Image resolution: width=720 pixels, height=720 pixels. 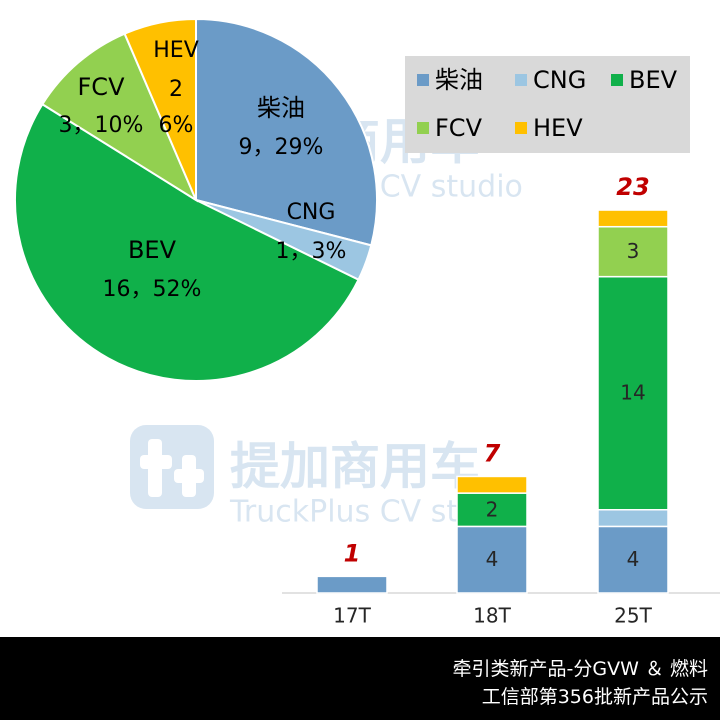 What do you see at coordinates (559, 80) in the screenshot?
I see `legend-label: CNG` at bounding box center [559, 80].